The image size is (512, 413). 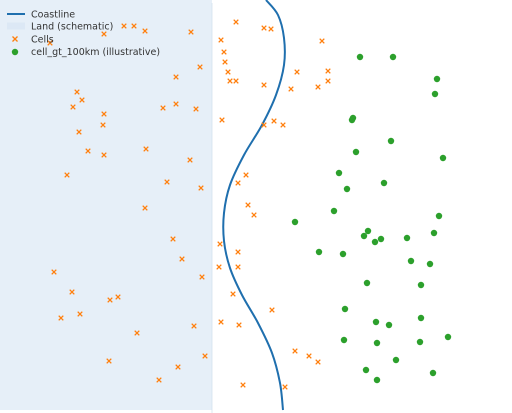 What do you see at coordinates (95, 52) in the screenshot?
I see `legend-label-cell-gt-100km: cell_gt_100km (illustrative)` at bounding box center [95, 52].